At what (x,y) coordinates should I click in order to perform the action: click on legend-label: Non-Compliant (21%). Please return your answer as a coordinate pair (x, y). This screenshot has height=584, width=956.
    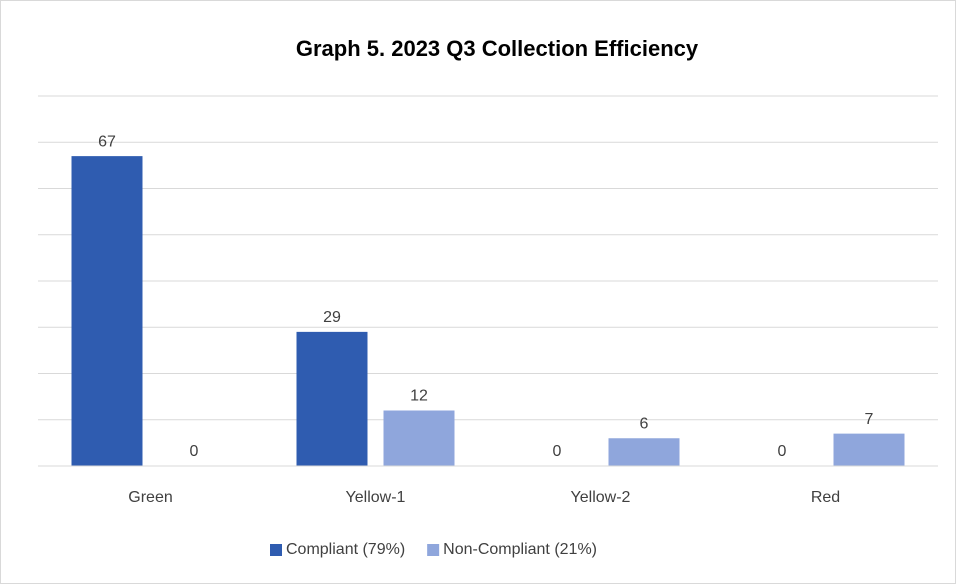
    Looking at the image, I should click on (520, 549).